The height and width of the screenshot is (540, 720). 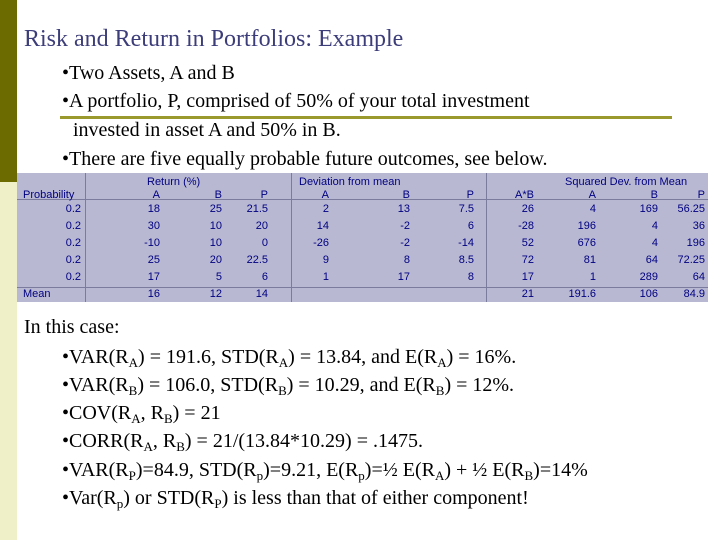 What do you see at coordinates (589, 260) in the screenshot?
I see `table-cell: 81` at bounding box center [589, 260].